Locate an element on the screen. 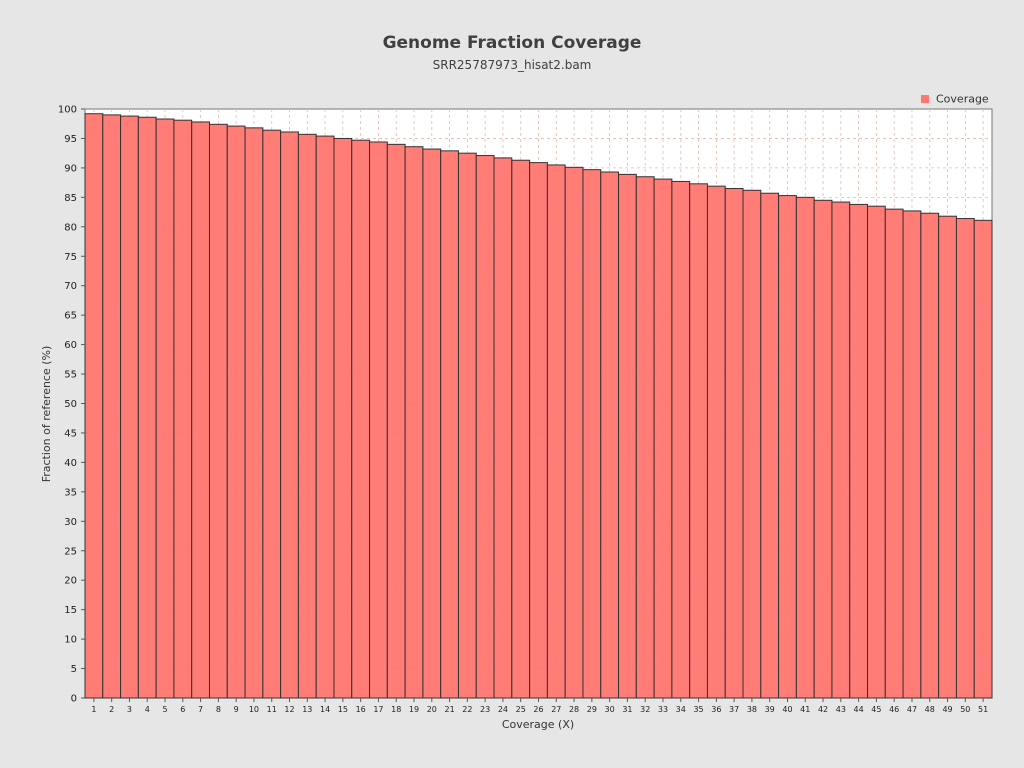  y-tick-label: 55 is located at coordinates (70, 375).